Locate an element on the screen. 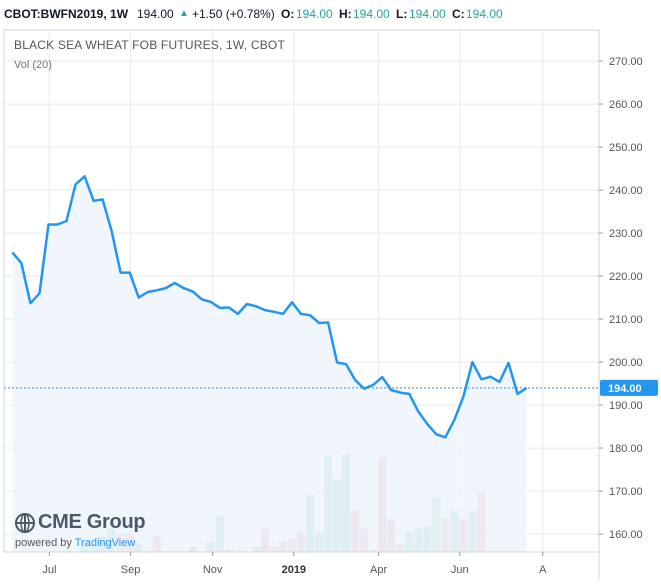  y-tick-label: 230.00 is located at coordinates (626, 234).